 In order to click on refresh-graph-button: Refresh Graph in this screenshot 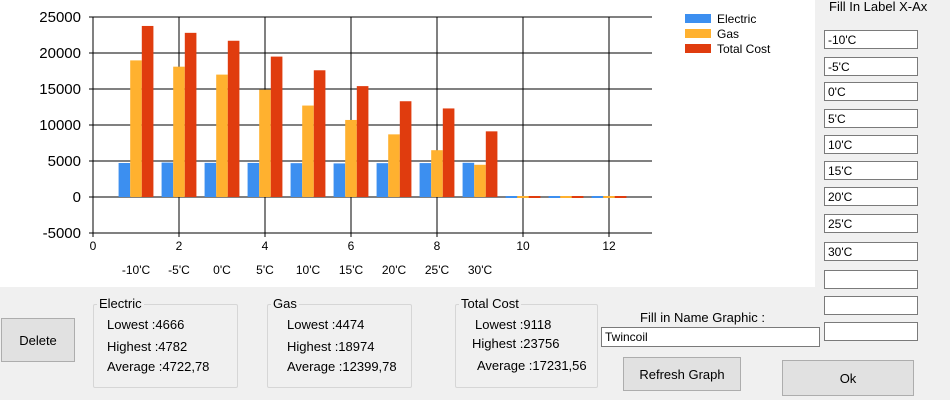, I will do `click(682, 374)`.